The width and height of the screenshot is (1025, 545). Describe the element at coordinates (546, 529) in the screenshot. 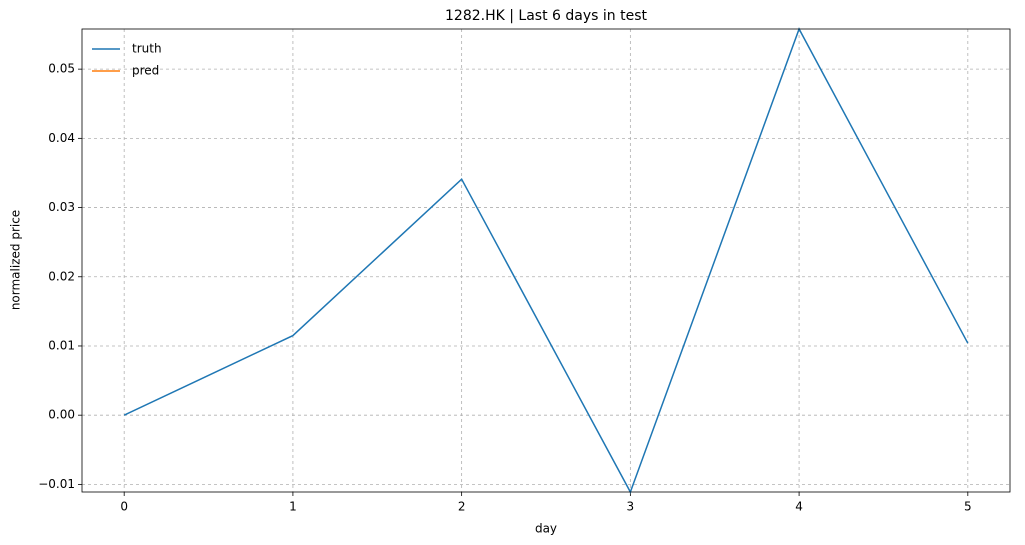

I see `x-axis-label: day` at that location.